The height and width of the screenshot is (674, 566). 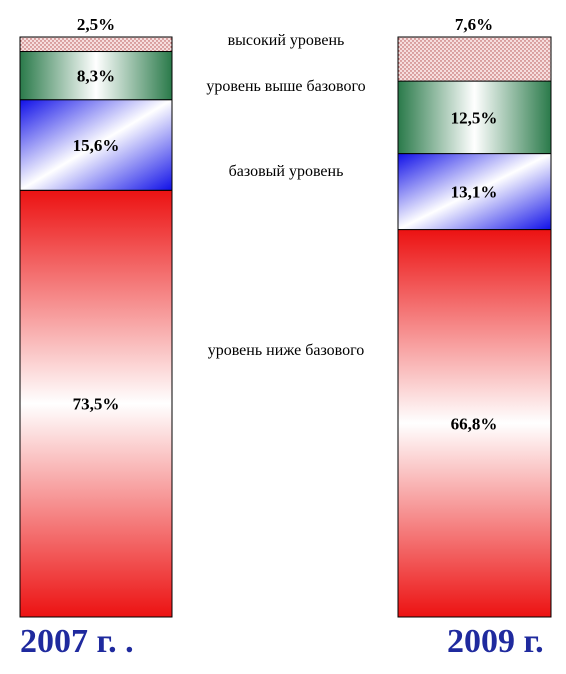 What do you see at coordinates (286, 171) in the screenshot?
I see `legend-item-1: базовый уровень` at bounding box center [286, 171].